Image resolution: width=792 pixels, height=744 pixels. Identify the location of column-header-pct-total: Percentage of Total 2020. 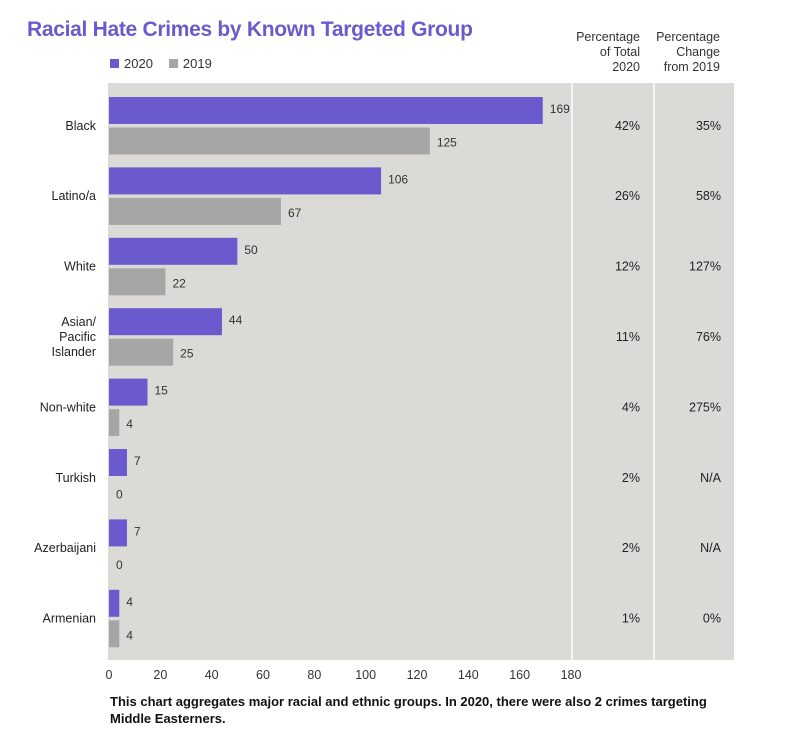
(600, 52).